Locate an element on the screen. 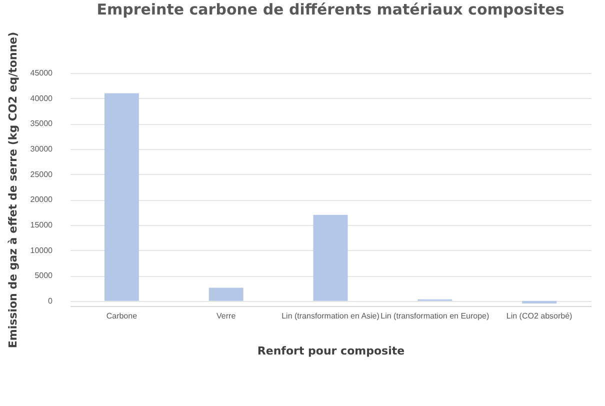  y-tick-label: 20000 is located at coordinates (42, 199).